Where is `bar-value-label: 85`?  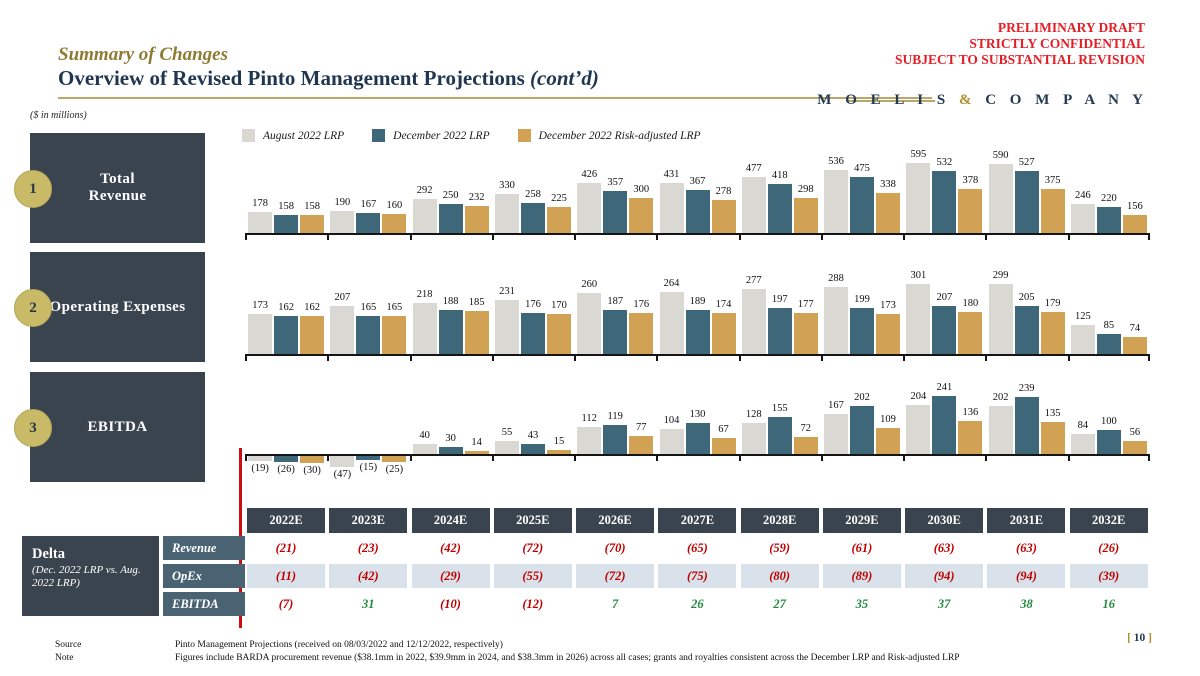 bar-value-label: 85 is located at coordinates (1109, 326).